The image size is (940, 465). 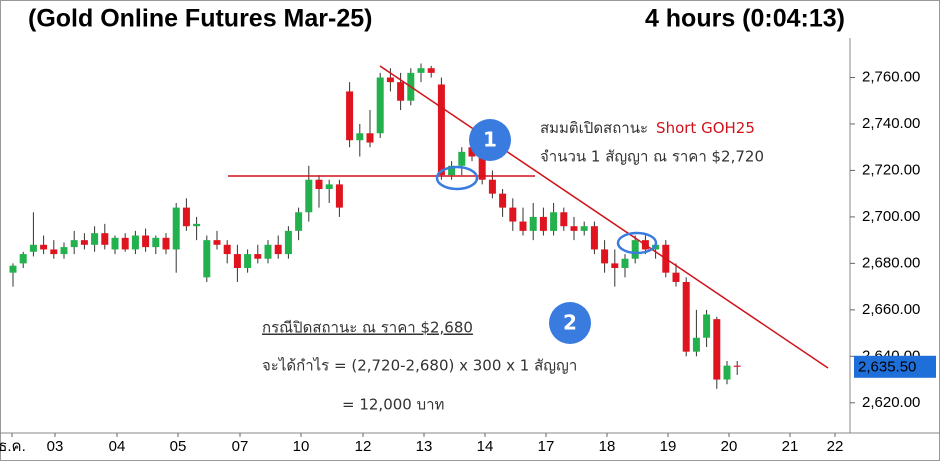 What do you see at coordinates (485, 446) in the screenshot?
I see `x-tick-label: 14` at bounding box center [485, 446].